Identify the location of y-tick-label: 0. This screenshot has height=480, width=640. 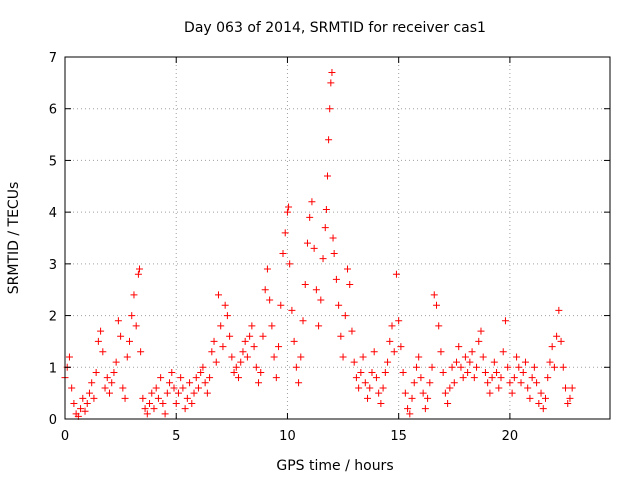
(53, 420).